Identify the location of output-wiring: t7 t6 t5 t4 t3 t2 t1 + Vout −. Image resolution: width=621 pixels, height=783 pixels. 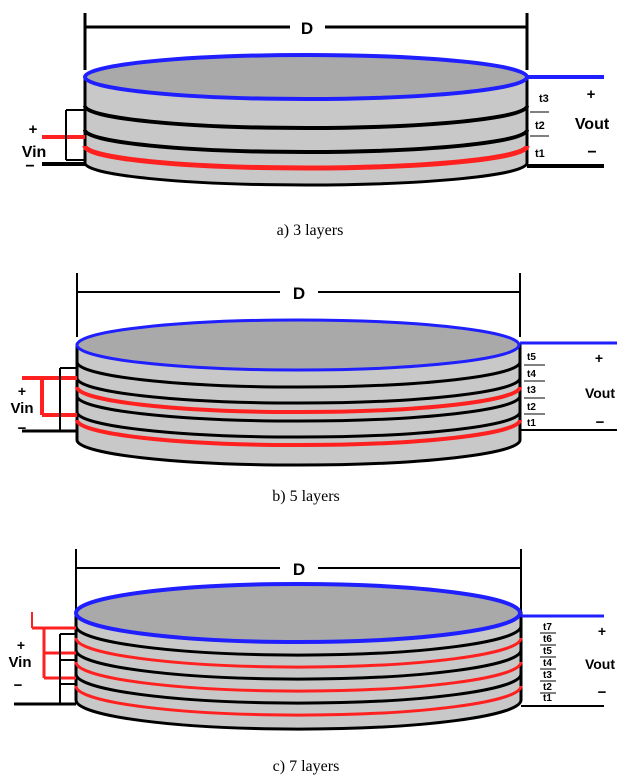
(568, 660).